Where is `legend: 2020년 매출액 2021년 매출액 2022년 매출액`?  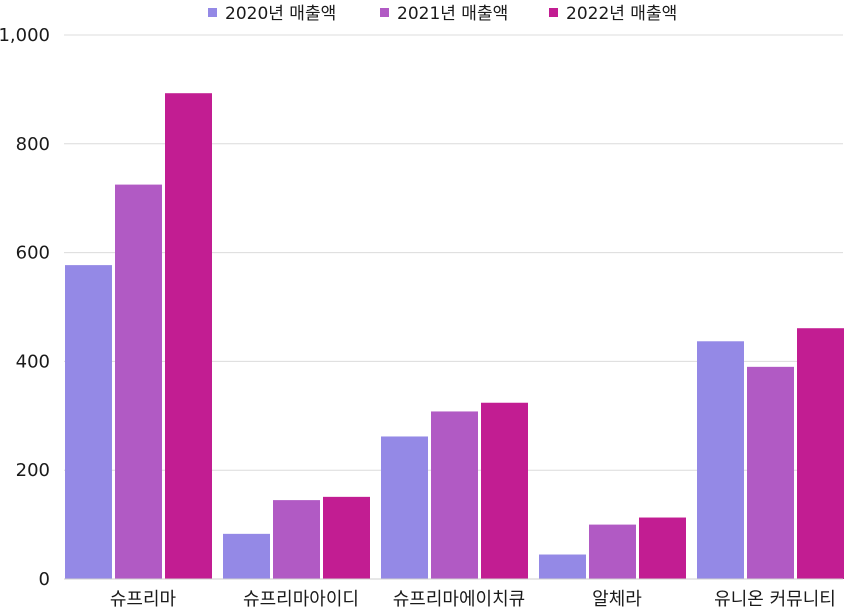
legend: 2020년 매출액 2021년 매출액 2022년 매출액 is located at coordinates (442, 14).